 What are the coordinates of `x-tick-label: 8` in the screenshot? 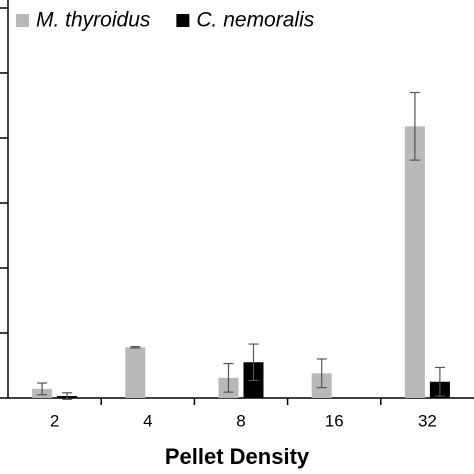 It's located at (240, 420).